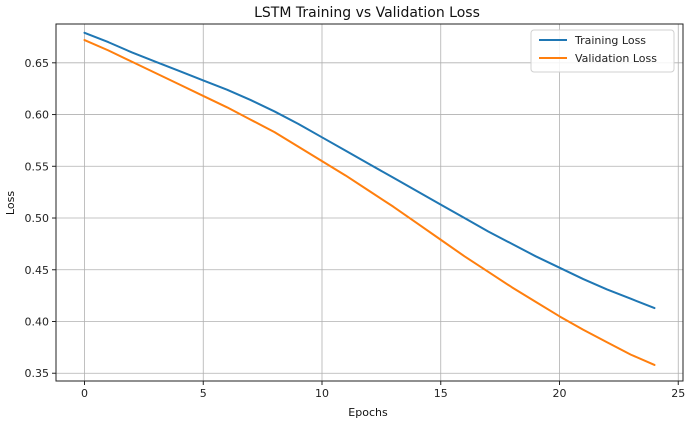 This screenshot has height=421, width=685. I want to click on y-tick-label: 0.35, so click(37, 373).